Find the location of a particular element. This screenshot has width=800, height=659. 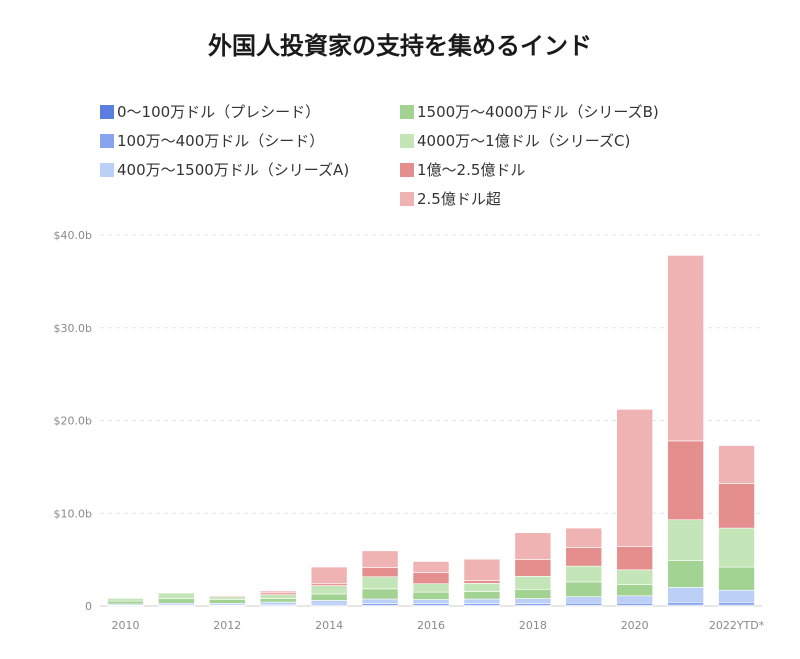

legend-item: 100万〜400万ドル（シード） is located at coordinates (212, 141).